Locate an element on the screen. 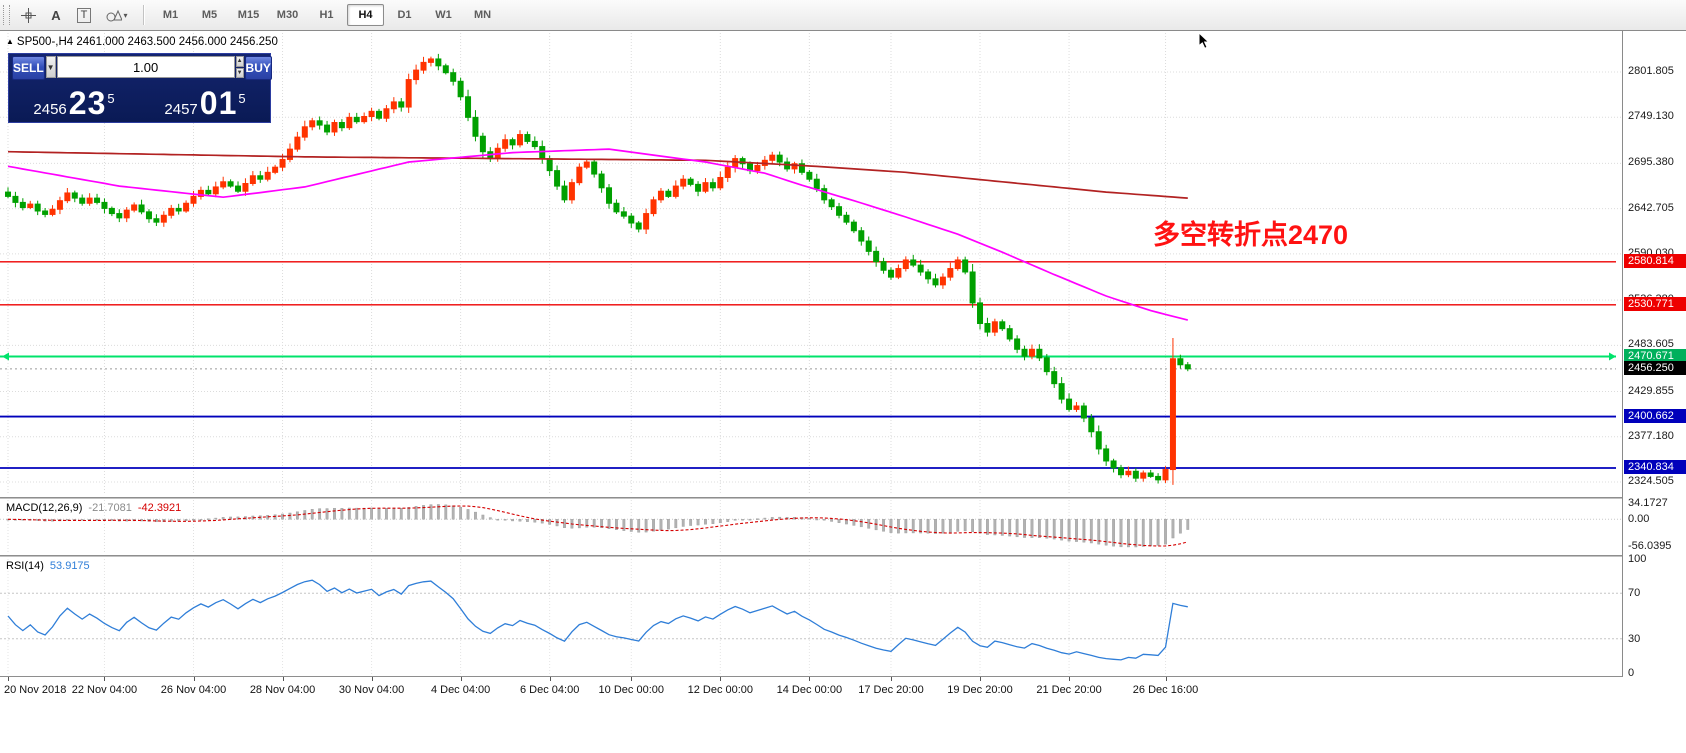 This screenshot has width=1686, height=753. buy-price-pips: 01 is located at coordinates (218, 103).